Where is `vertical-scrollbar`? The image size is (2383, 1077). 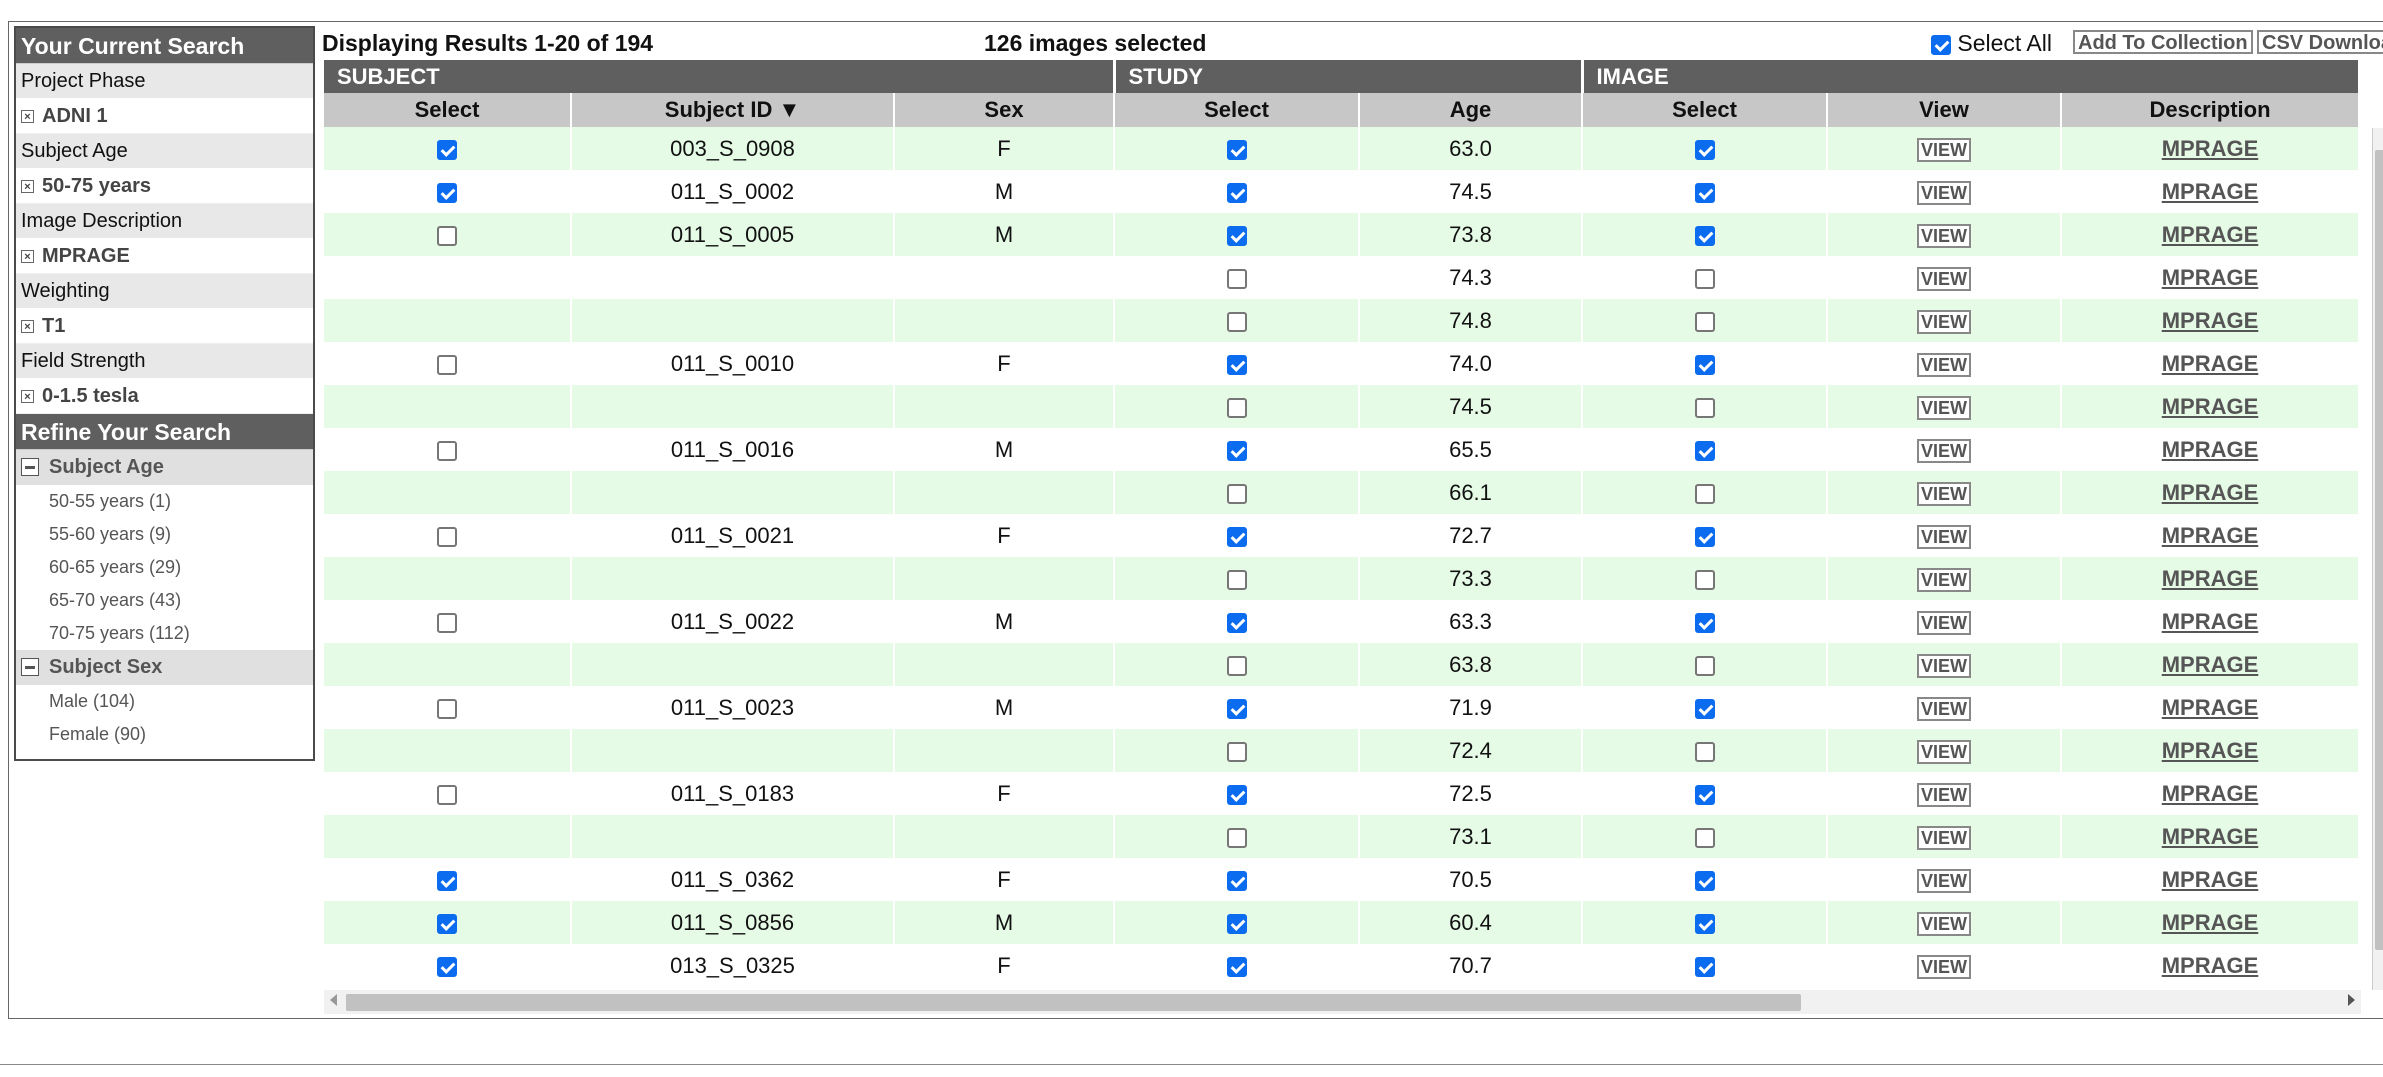 vertical-scrollbar is located at coordinates (2377, 559).